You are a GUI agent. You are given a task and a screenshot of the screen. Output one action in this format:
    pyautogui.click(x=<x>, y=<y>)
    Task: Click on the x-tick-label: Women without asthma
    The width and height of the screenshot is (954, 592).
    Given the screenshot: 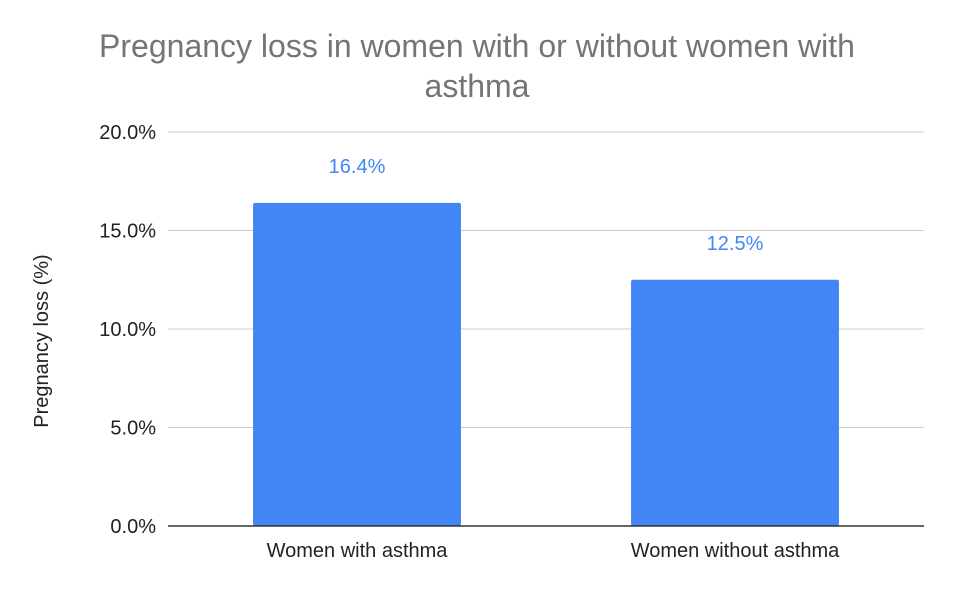 What is the action you would take?
    pyautogui.click(x=735, y=551)
    